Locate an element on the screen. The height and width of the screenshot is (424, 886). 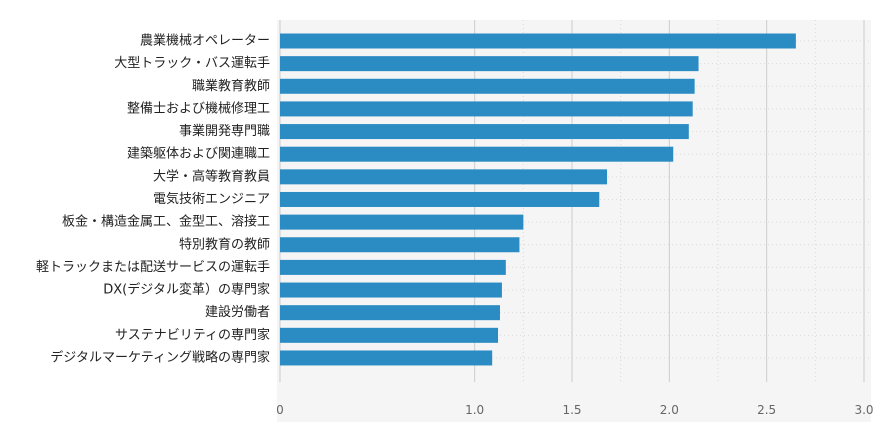
category-label: DX(デジタル変革）の専門家 is located at coordinates (186, 290).